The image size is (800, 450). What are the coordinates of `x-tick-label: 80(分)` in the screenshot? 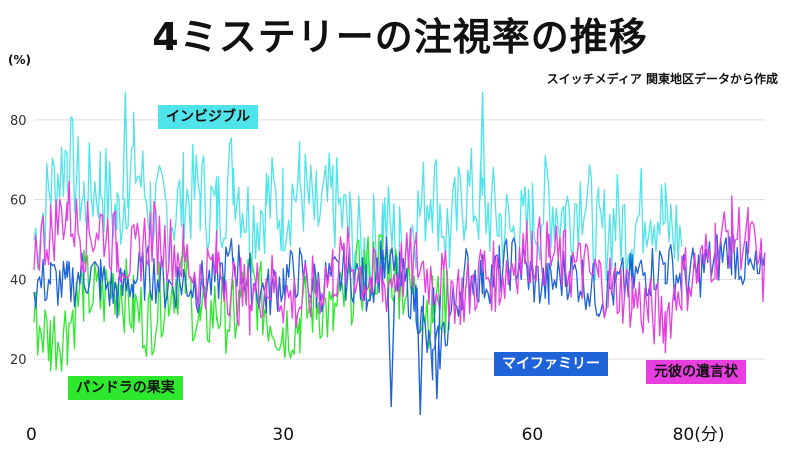 It's located at (699, 435).